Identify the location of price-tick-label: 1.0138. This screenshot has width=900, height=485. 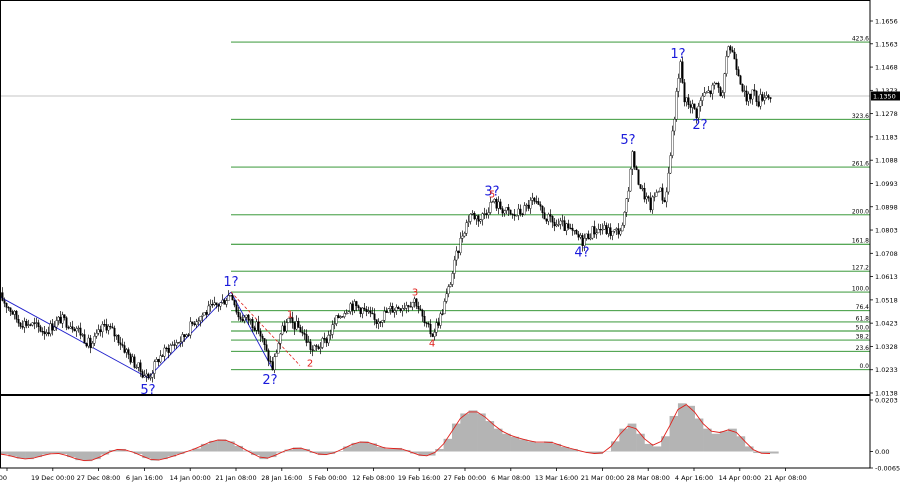
(886, 394).